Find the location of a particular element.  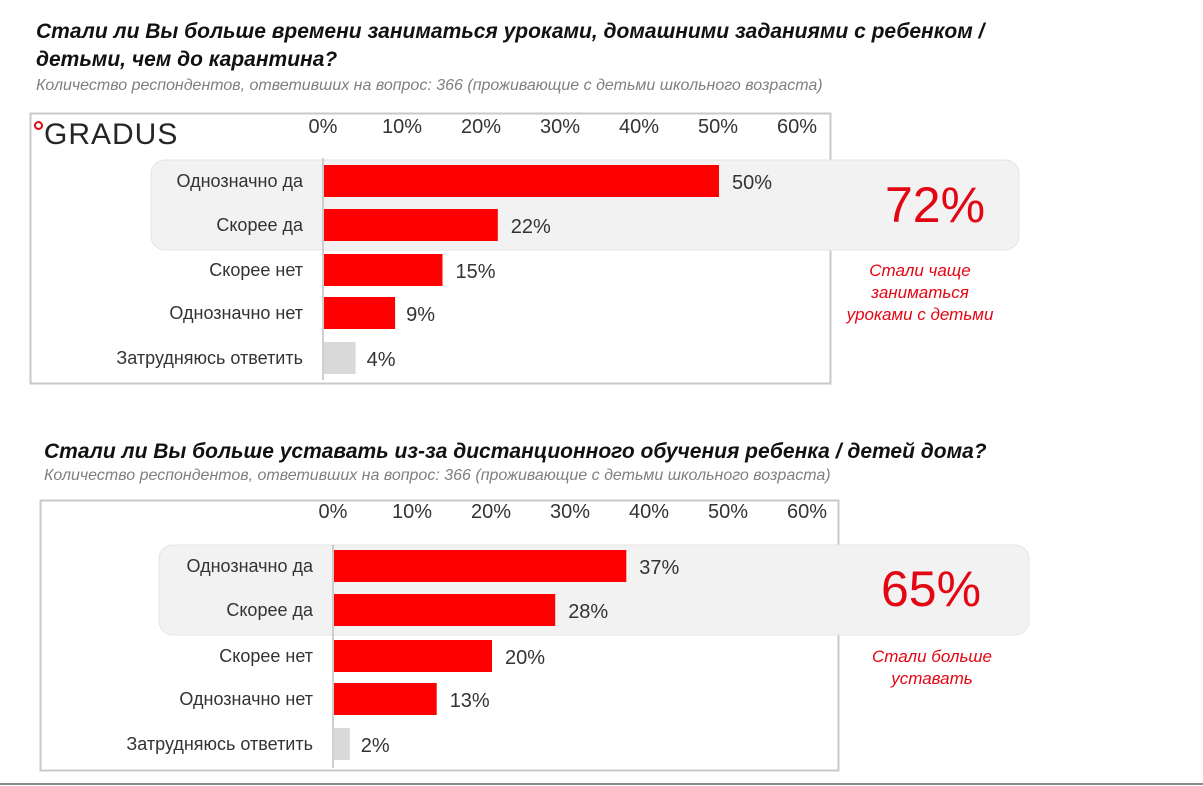

chart-2-category-label: Однозначно нет is located at coordinates (246, 699).